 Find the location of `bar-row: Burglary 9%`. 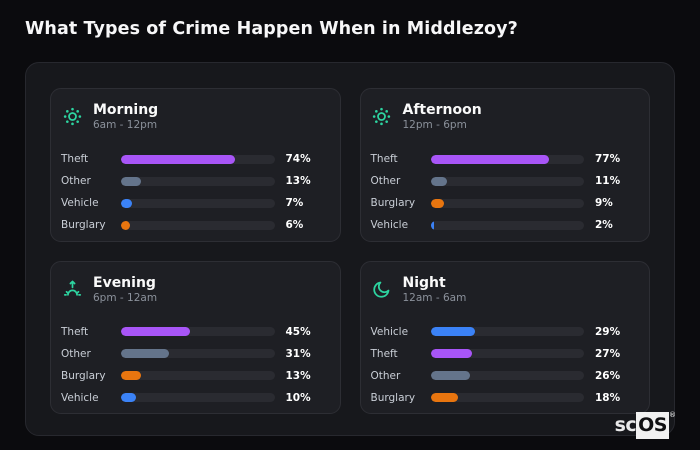

bar-row: Burglary 9% is located at coordinates (502, 203).